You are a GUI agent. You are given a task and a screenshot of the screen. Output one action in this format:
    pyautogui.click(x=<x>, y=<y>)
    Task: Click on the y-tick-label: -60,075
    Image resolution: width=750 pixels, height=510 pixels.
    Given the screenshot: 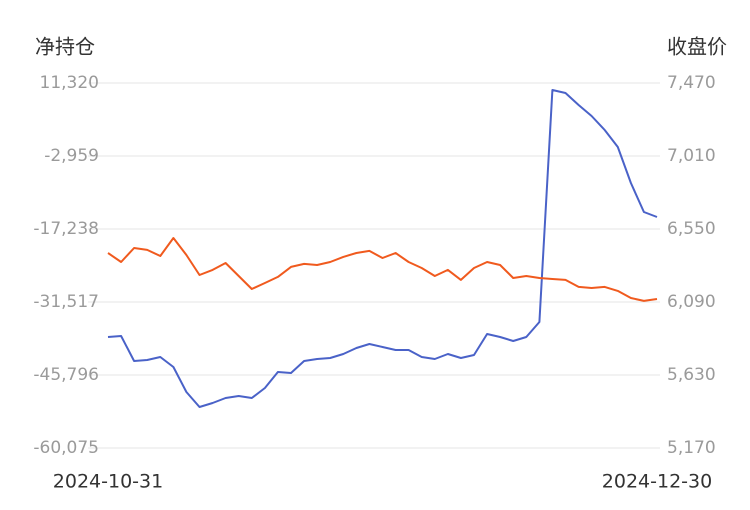 What is the action you would take?
    pyautogui.click(x=66, y=448)
    